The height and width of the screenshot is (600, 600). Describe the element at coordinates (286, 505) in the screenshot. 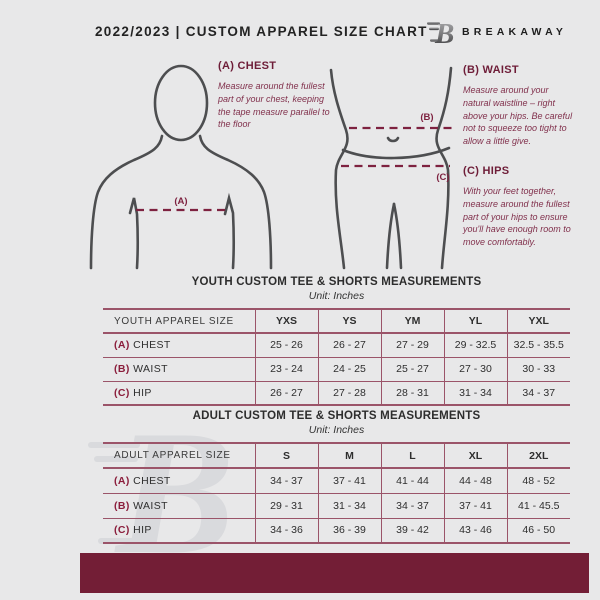

I see `cell-value: 29 - 31` at that location.